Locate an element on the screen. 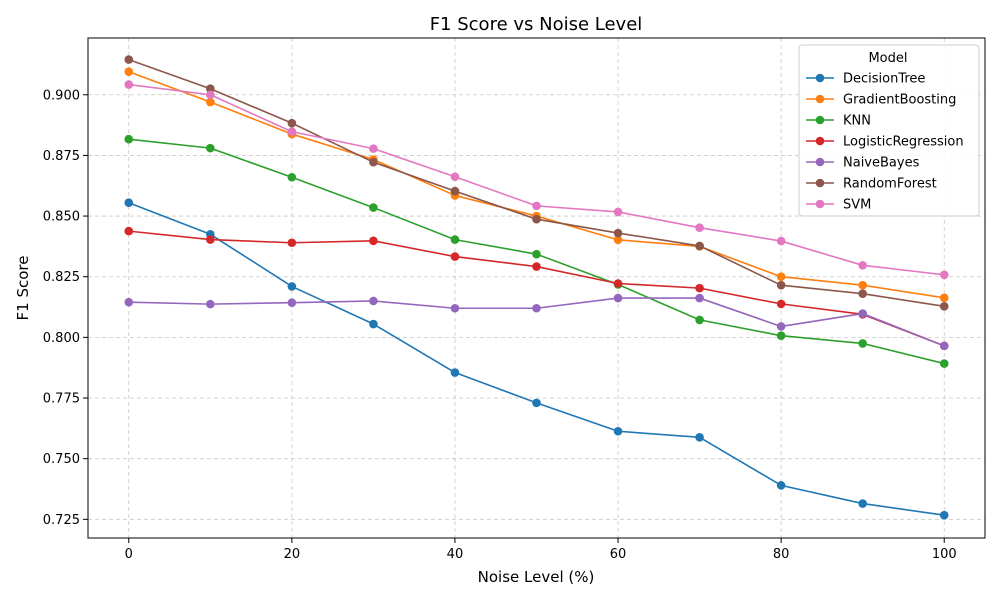 This screenshot has height=600, width=1000. legend-item-decisiontree: DecisionTree is located at coordinates (865, 79).